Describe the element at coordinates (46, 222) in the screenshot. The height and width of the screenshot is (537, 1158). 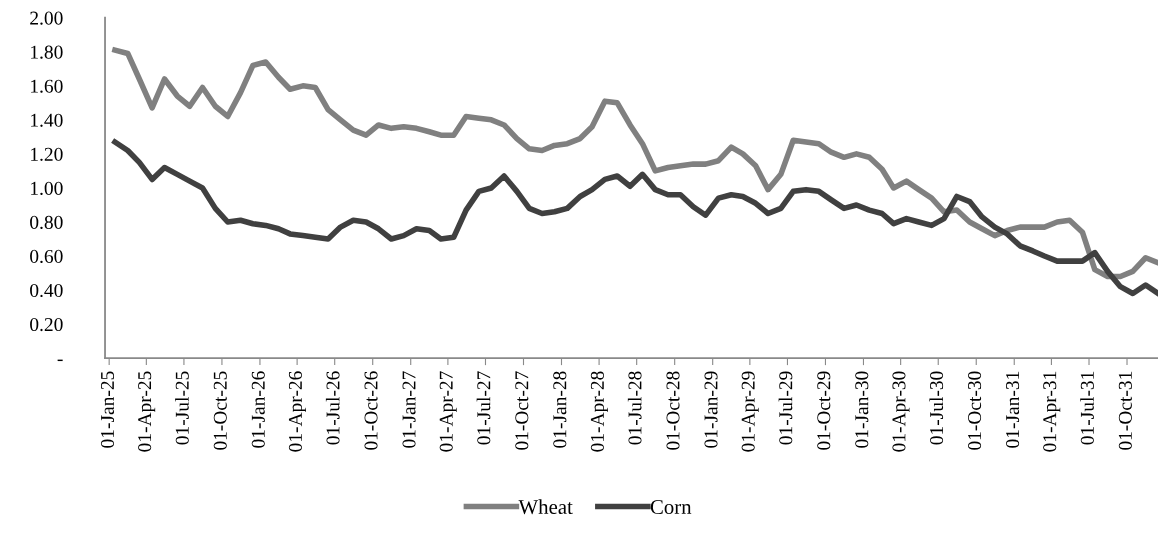
I see `y-tick-label: 0.80` at that location.